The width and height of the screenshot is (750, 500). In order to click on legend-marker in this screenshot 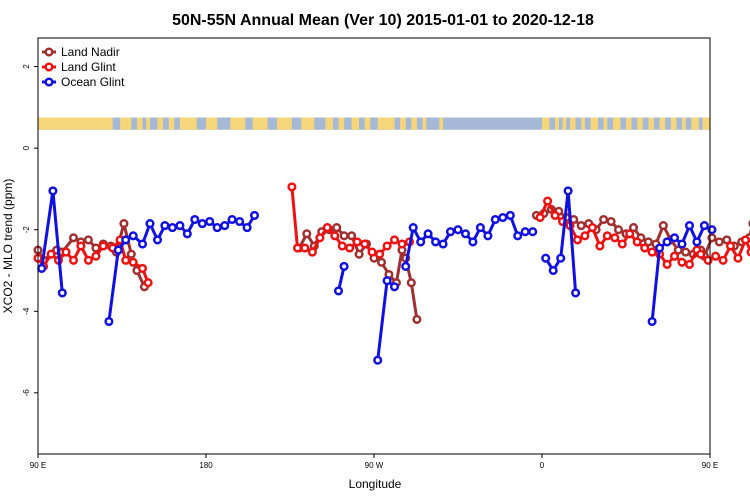, I will do `click(49, 52)`.